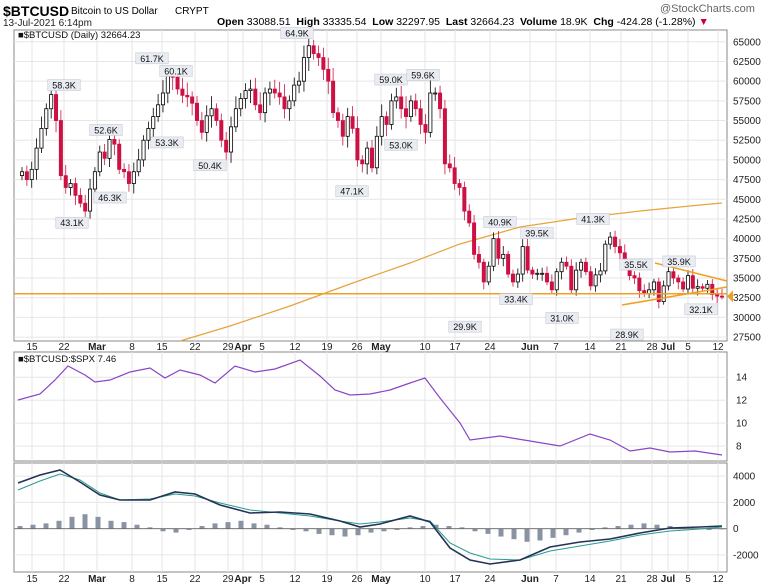  Describe the element at coordinates (492, 22) in the screenshot. I see `last-value: 32664.23` at that location.